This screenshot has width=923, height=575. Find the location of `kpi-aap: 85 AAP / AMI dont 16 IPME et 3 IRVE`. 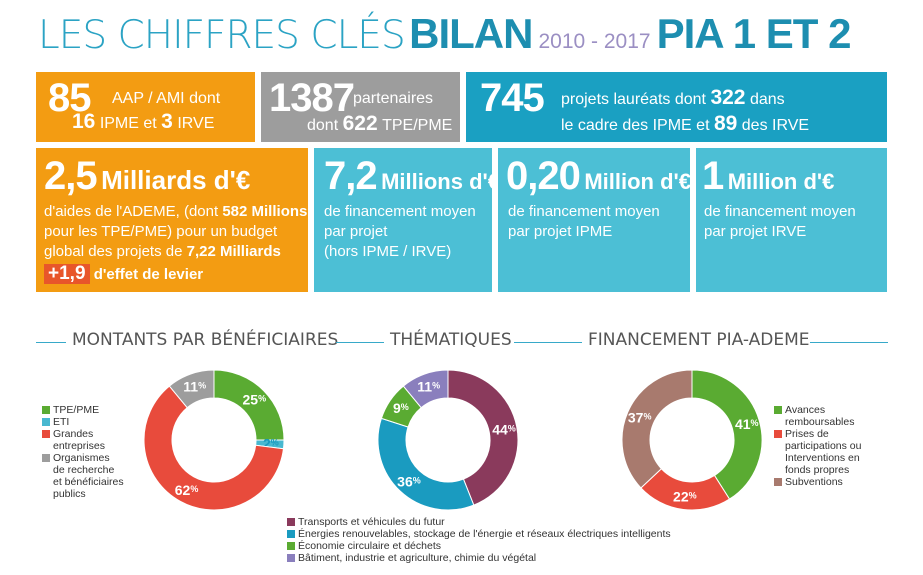

kpi-aap: 85 AAP / AMI dont 16 IPME et 3 IRVE is located at coordinates (145, 107).